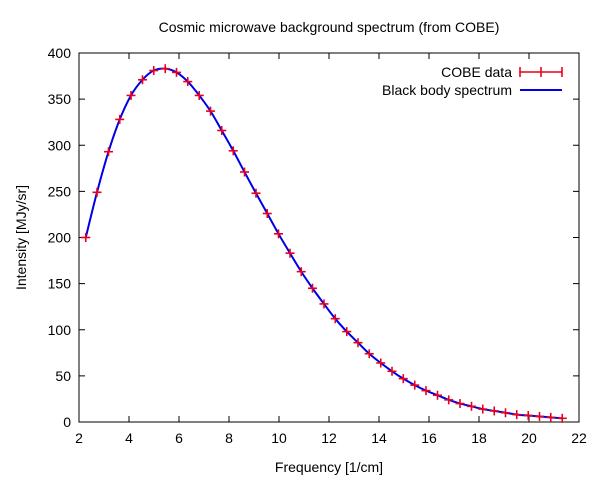 The width and height of the screenshot is (600, 480). Describe the element at coordinates (479, 438) in the screenshot. I see `x-tick-label: 18` at that location.